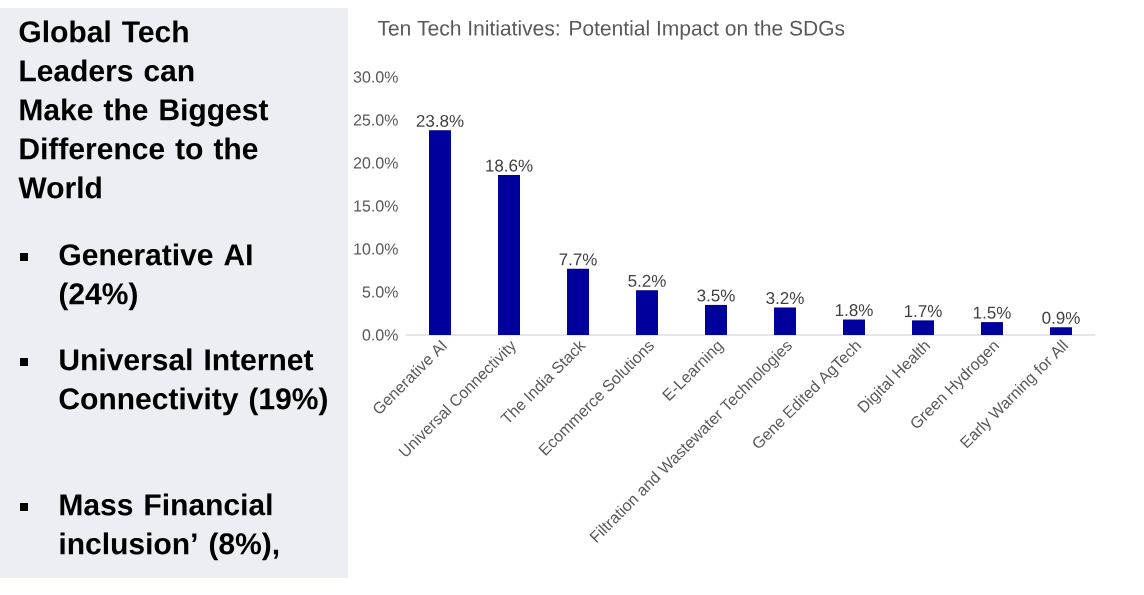  Describe the element at coordinates (578, 259) in the screenshot. I see `data-label: 7.7%` at that location.